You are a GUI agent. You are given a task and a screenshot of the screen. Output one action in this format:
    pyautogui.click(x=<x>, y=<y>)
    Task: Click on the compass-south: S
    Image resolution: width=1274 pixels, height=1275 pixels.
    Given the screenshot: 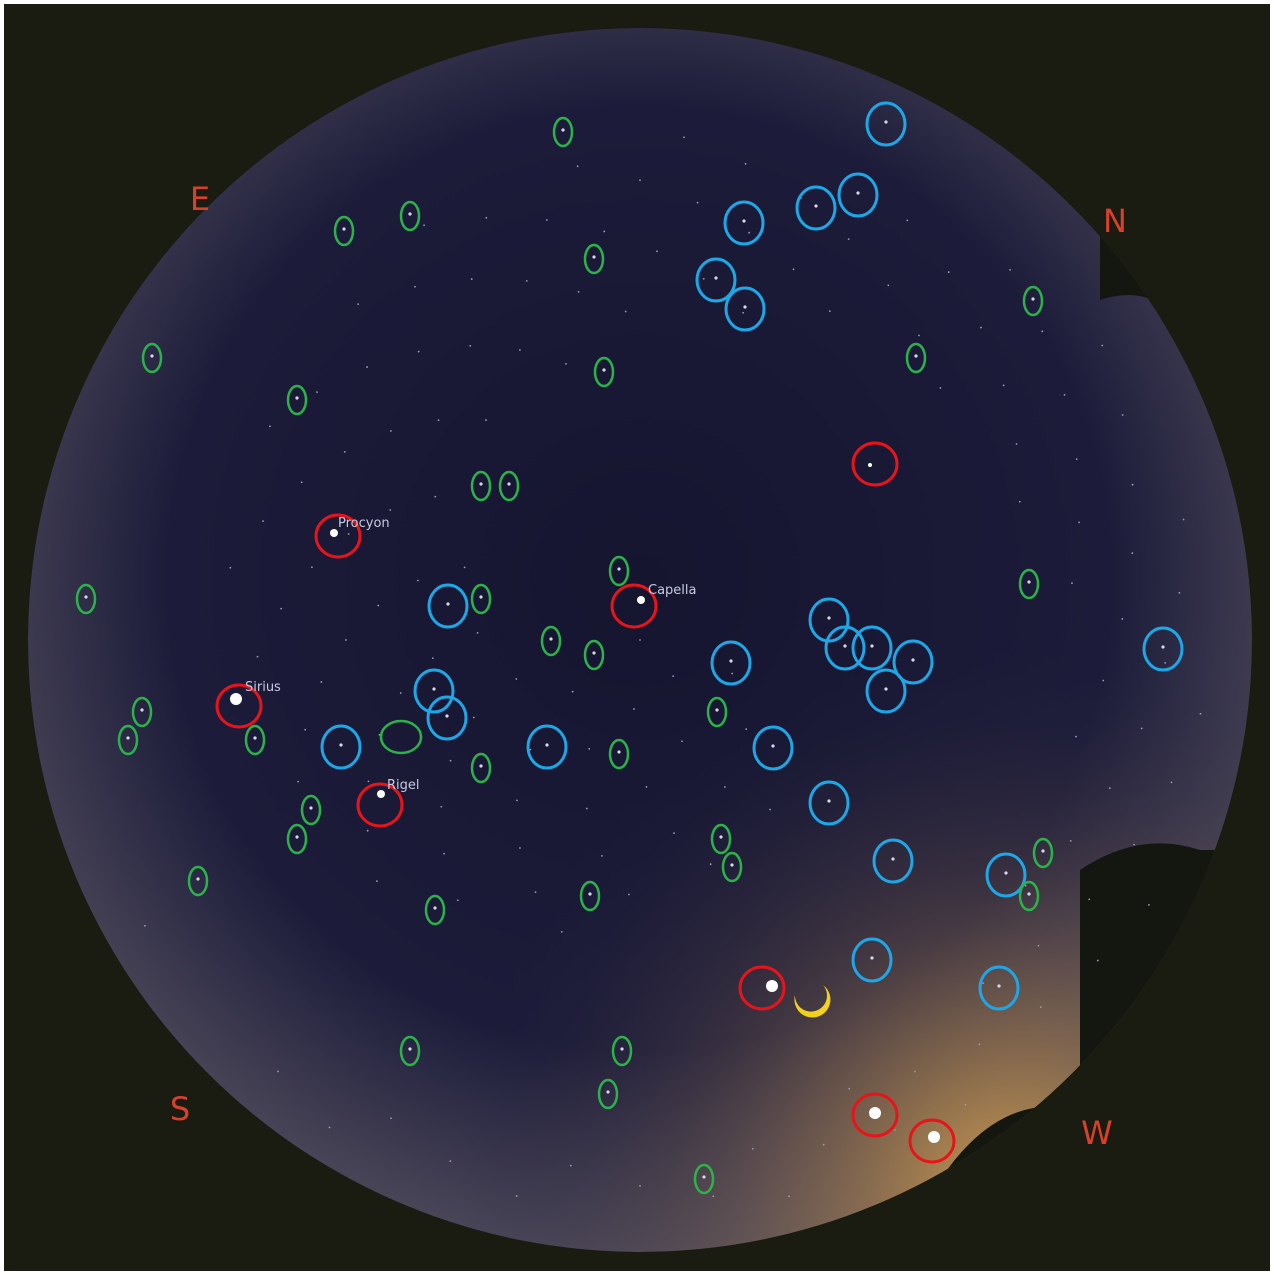 What is the action you would take?
    pyautogui.click(x=180, y=1109)
    